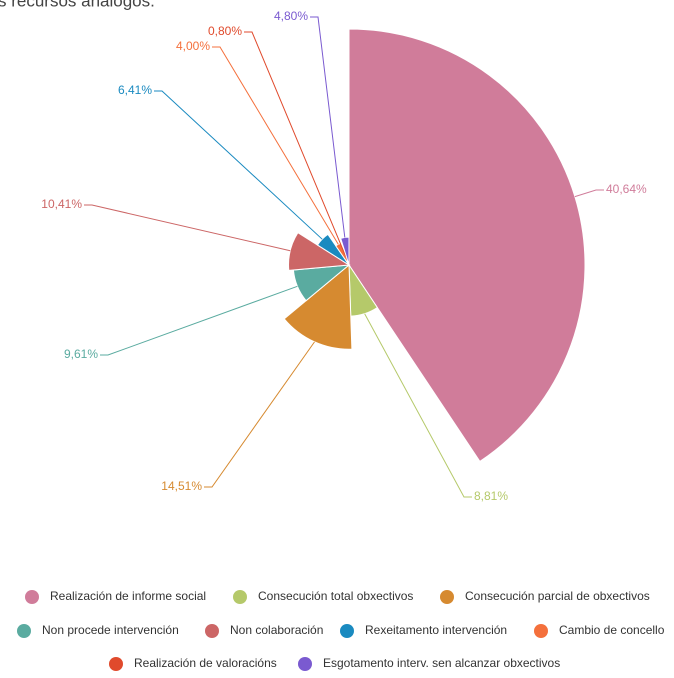 The image size is (674, 678). What do you see at coordinates (276, 630) in the screenshot?
I see `legend-label: Non colaboración` at bounding box center [276, 630].